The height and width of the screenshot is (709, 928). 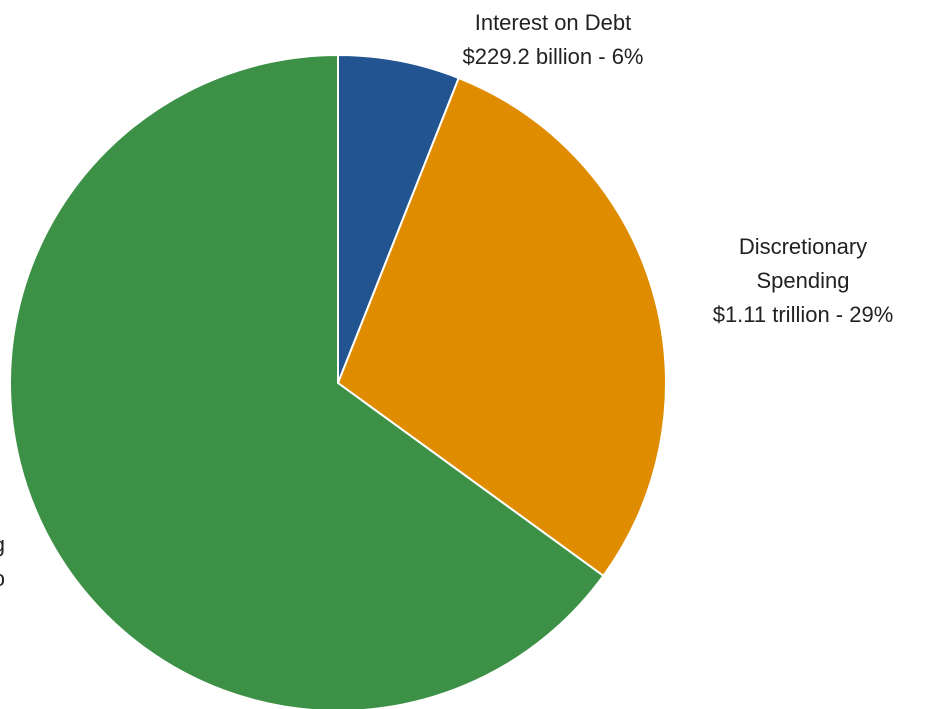 What do you see at coordinates (552, 56) in the screenshot?
I see `slice-label-line: $229.2 billion - 6%` at bounding box center [552, 56].